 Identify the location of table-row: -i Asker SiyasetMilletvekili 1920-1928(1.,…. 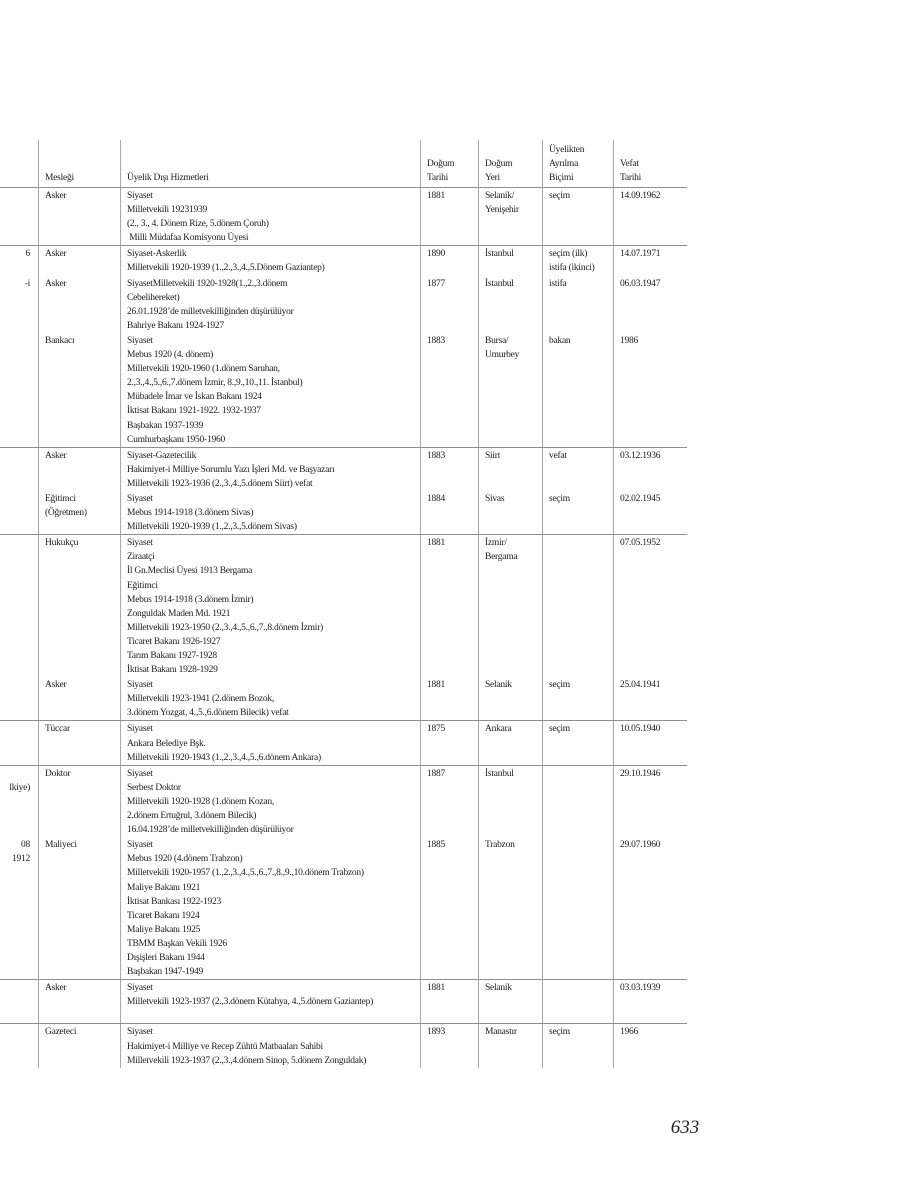
(343, 304).